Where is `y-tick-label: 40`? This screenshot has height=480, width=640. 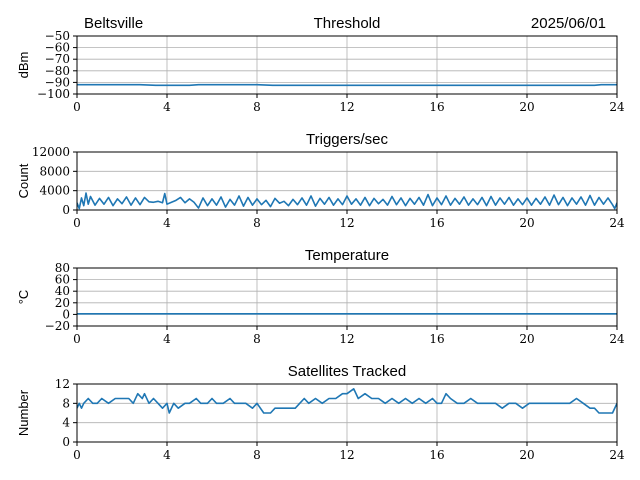 y-tick-label: 40 is located at coordinates (62, 291).